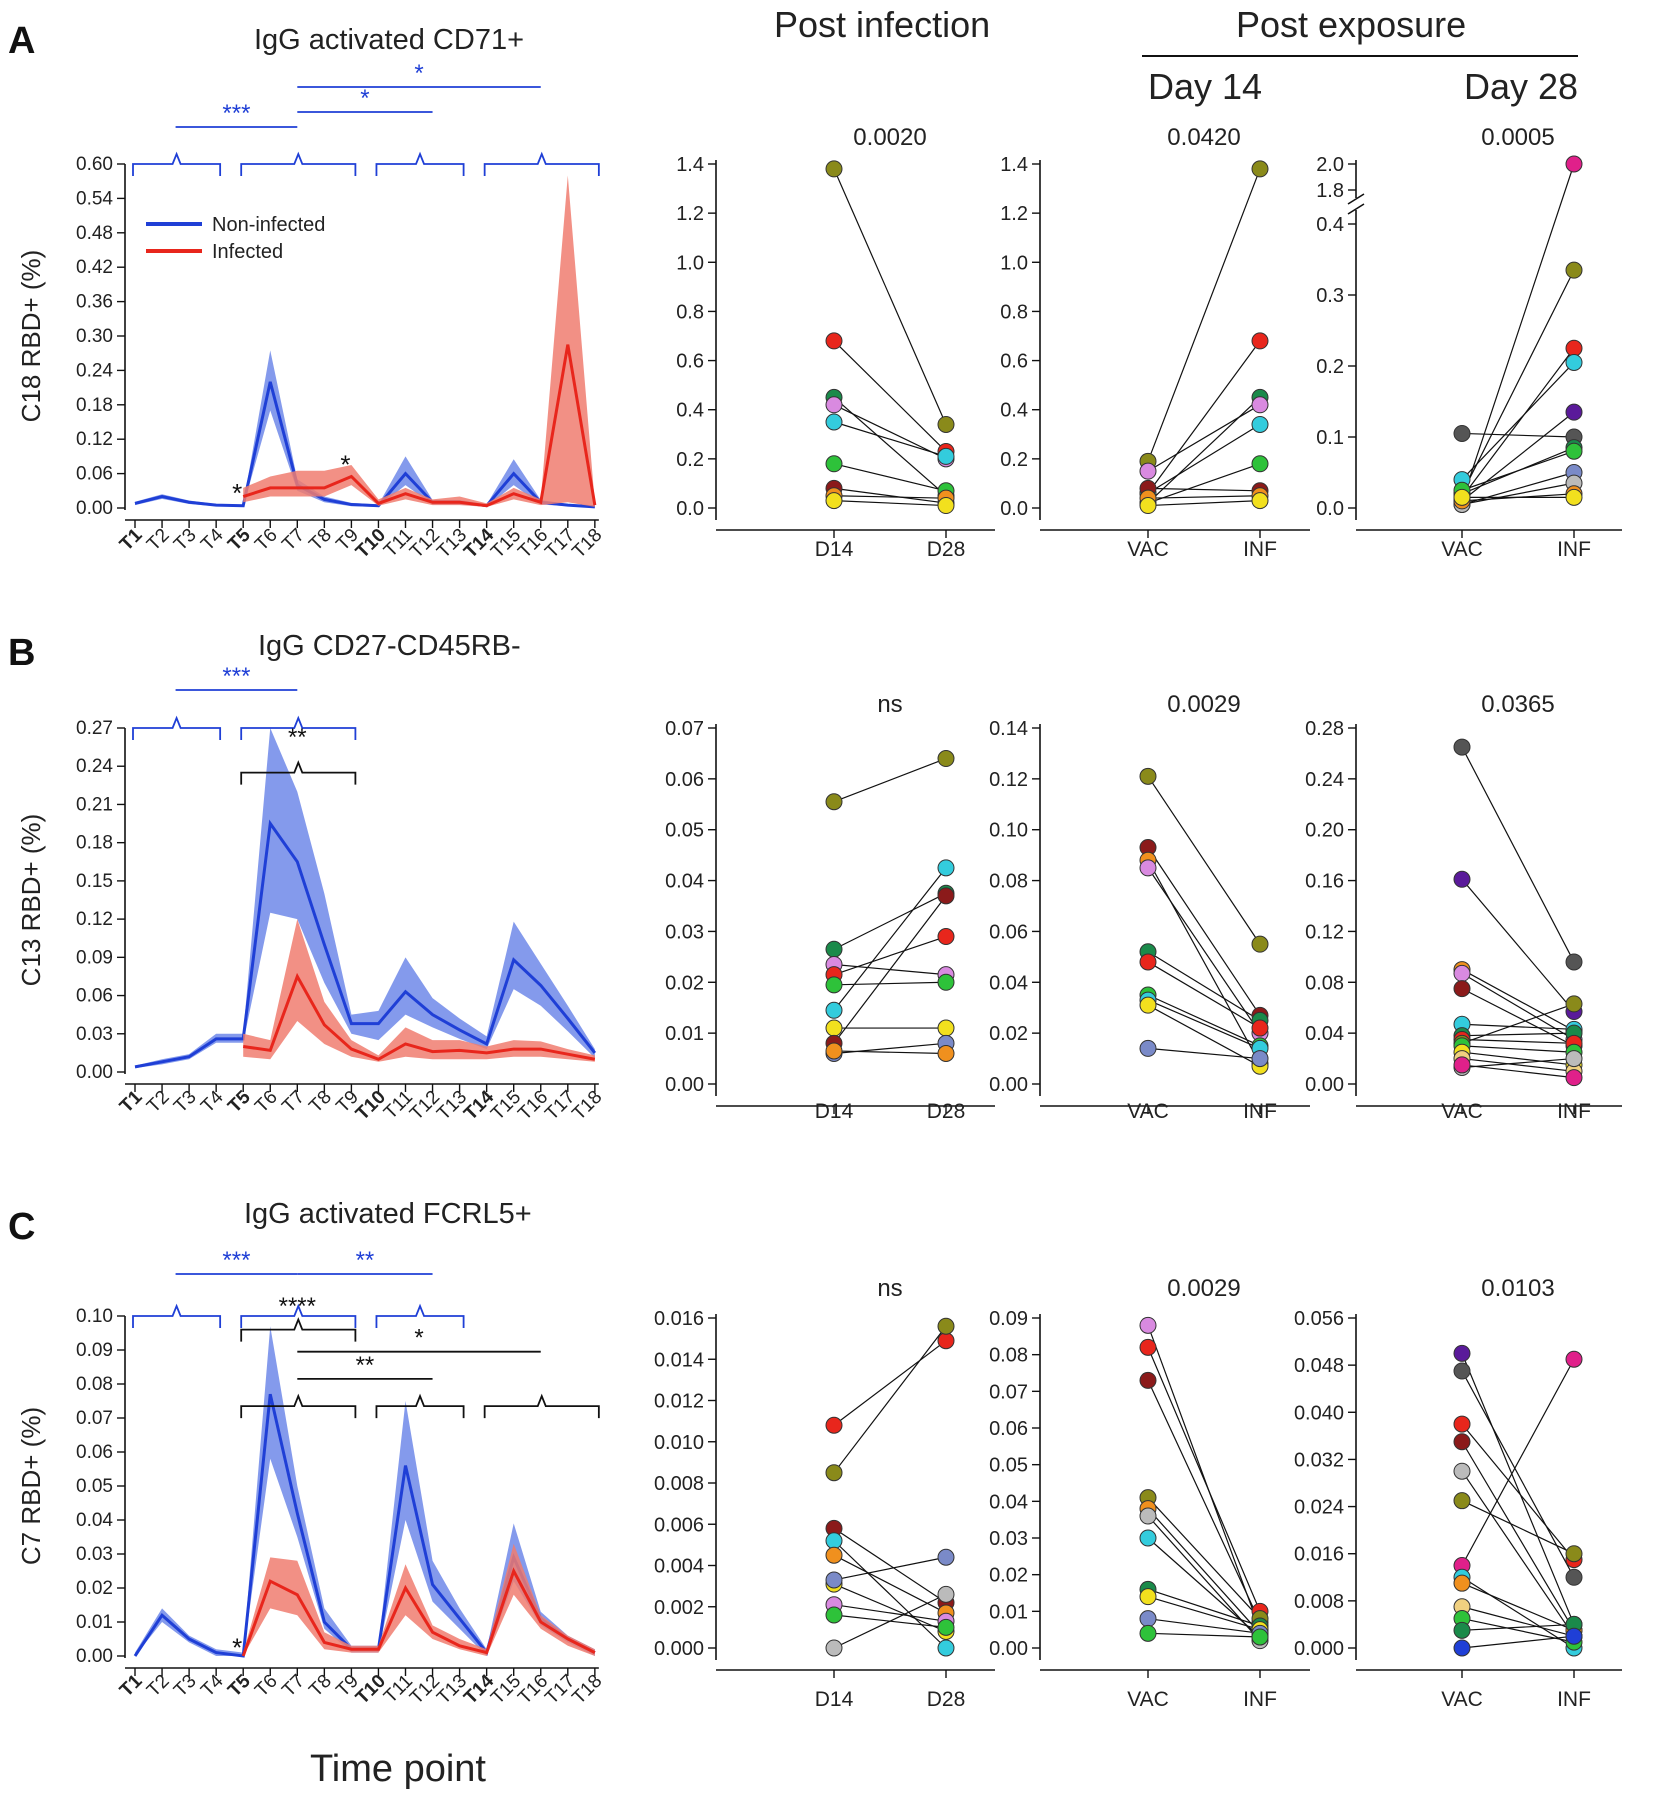  What do you see at coordinates (365, 1365) in the screenshot?
I see `comparison-label: **` at bounding box center [365, 1365].